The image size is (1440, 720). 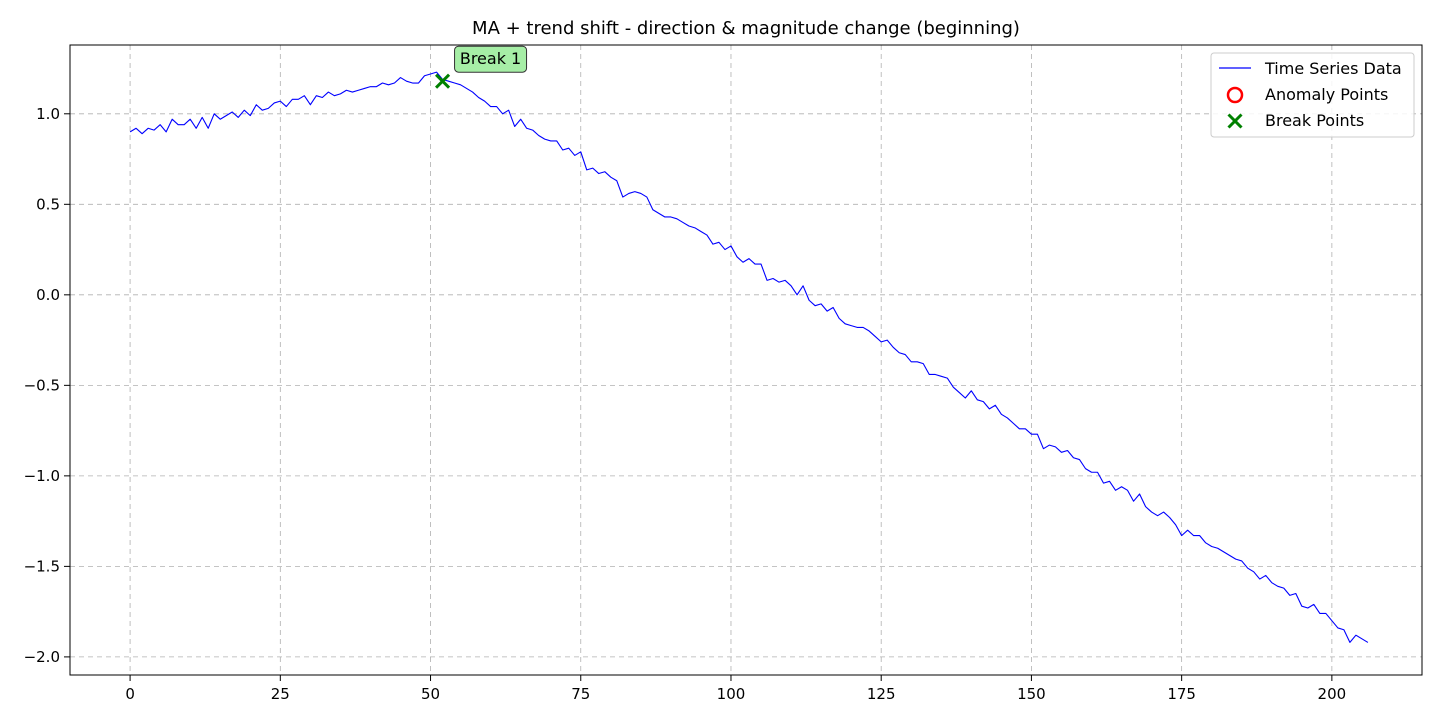 I want to click on x-tick-label: 25, so click(x=280, y=694).